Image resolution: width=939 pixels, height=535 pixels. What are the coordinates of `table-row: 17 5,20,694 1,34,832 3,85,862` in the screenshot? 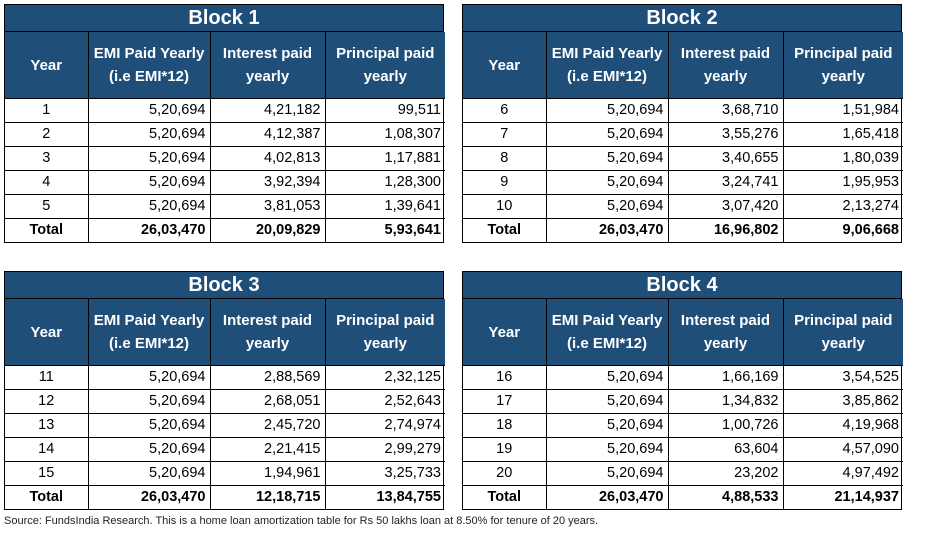 It's located at (683, 401).